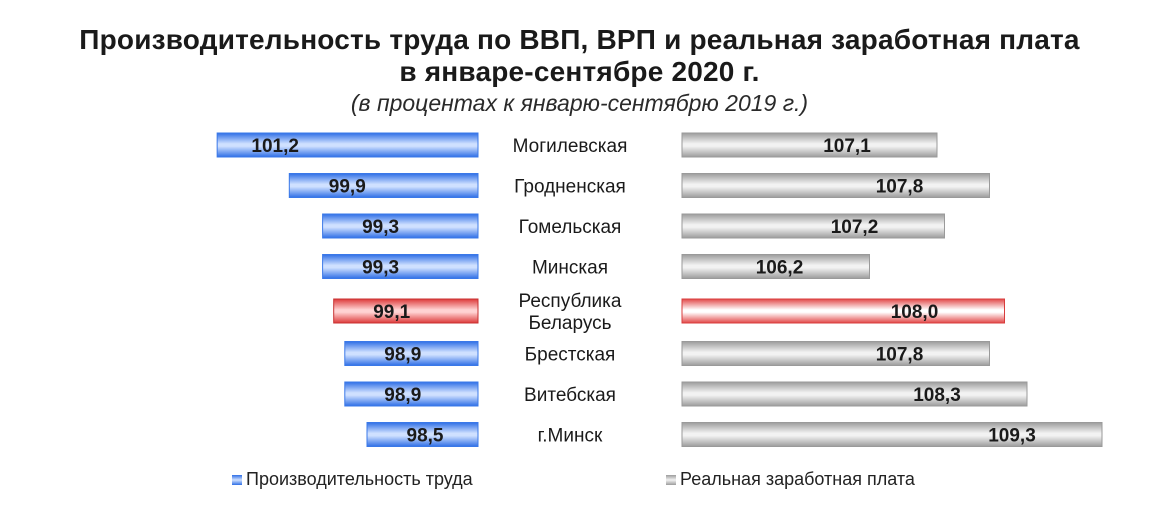 The image size is (1159, 512). Describe the element at coordinates (570, 436) in the screenshot. I see `category-label: г.Минск` at that location.